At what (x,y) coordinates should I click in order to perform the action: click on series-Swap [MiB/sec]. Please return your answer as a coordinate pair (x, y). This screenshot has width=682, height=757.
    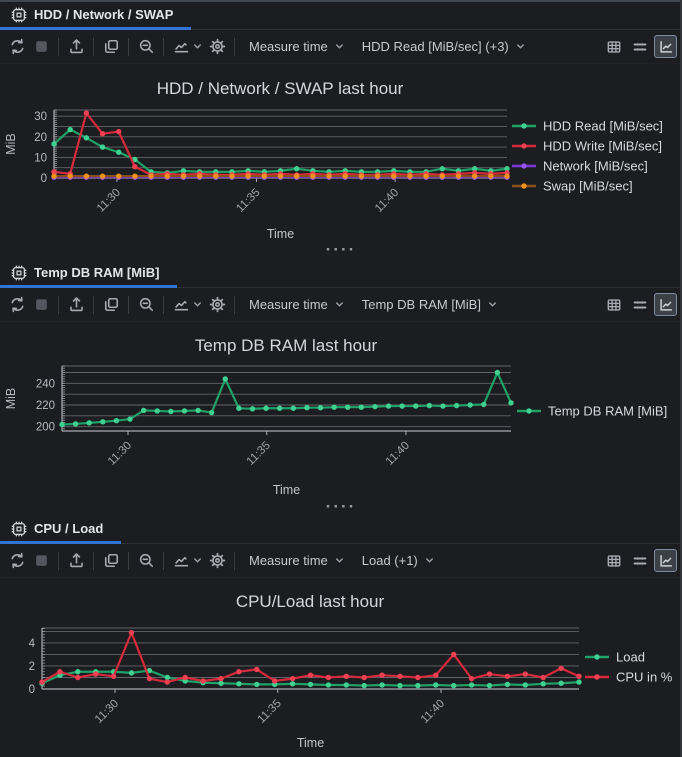
    Looking at the image, I should click on (280, 176).